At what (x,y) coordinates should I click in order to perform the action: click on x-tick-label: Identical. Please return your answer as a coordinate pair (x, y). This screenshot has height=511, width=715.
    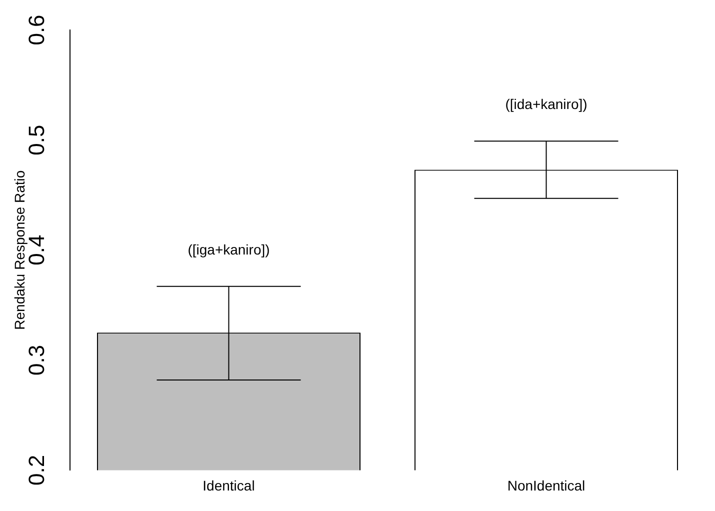
    Looking at the image, I should click on (228, 485).